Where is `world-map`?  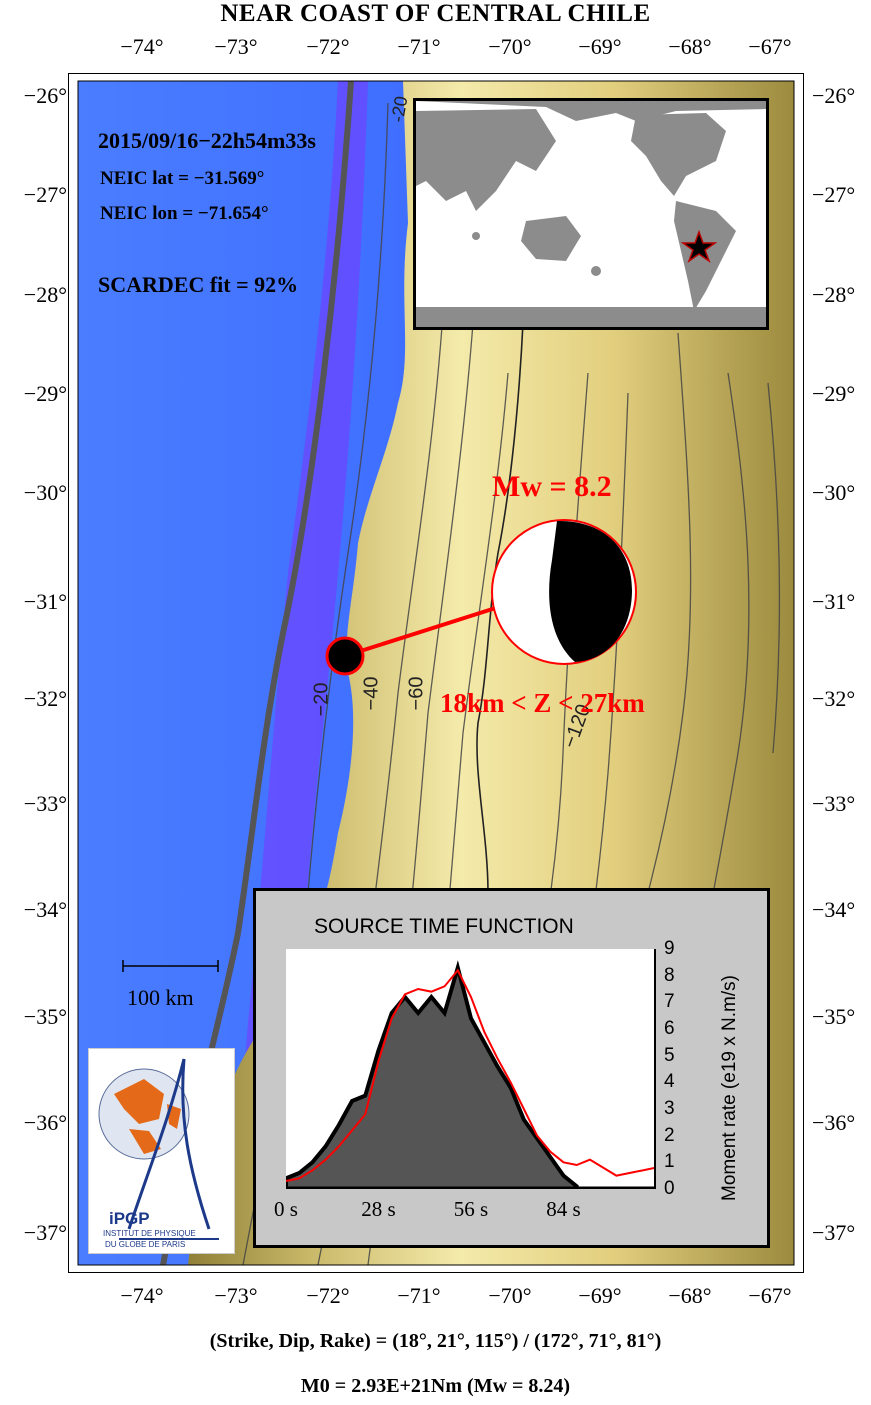
world-map is located at coordinates (591, 214).